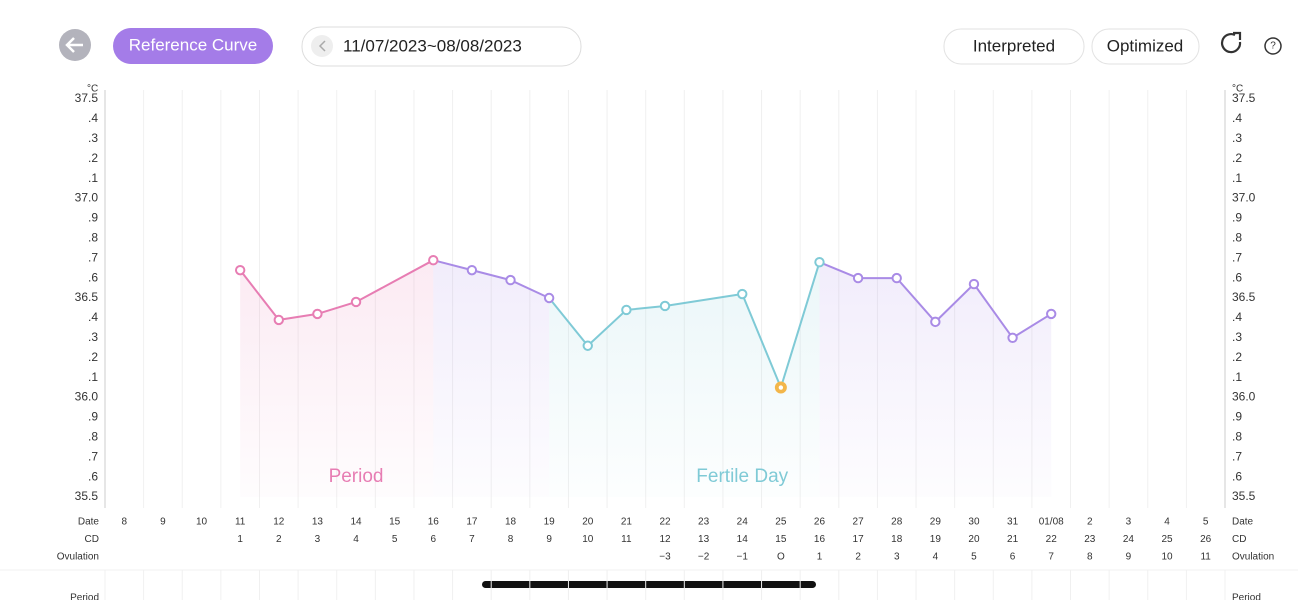 The width and height of the screenshot is (1298, 600). Describe the element at coordinates (781, 539) in the screenshot. I see `cd-label: 15` at that location.